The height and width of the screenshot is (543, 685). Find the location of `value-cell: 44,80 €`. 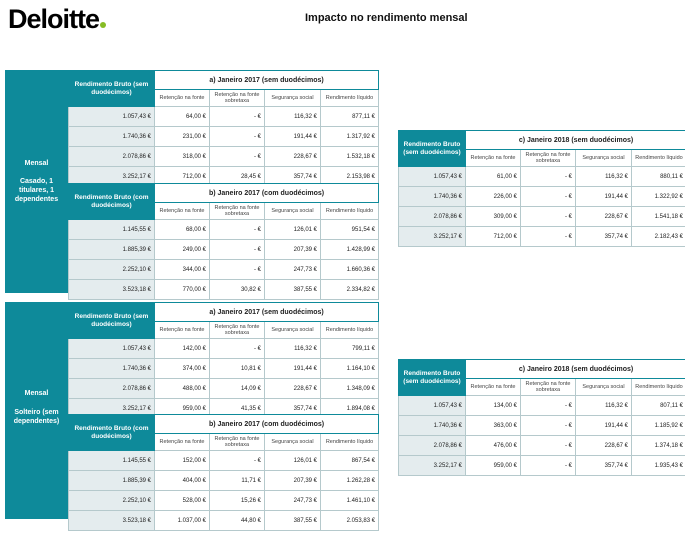

value-cell: 44,80 € is located at coordinates (237, 520).